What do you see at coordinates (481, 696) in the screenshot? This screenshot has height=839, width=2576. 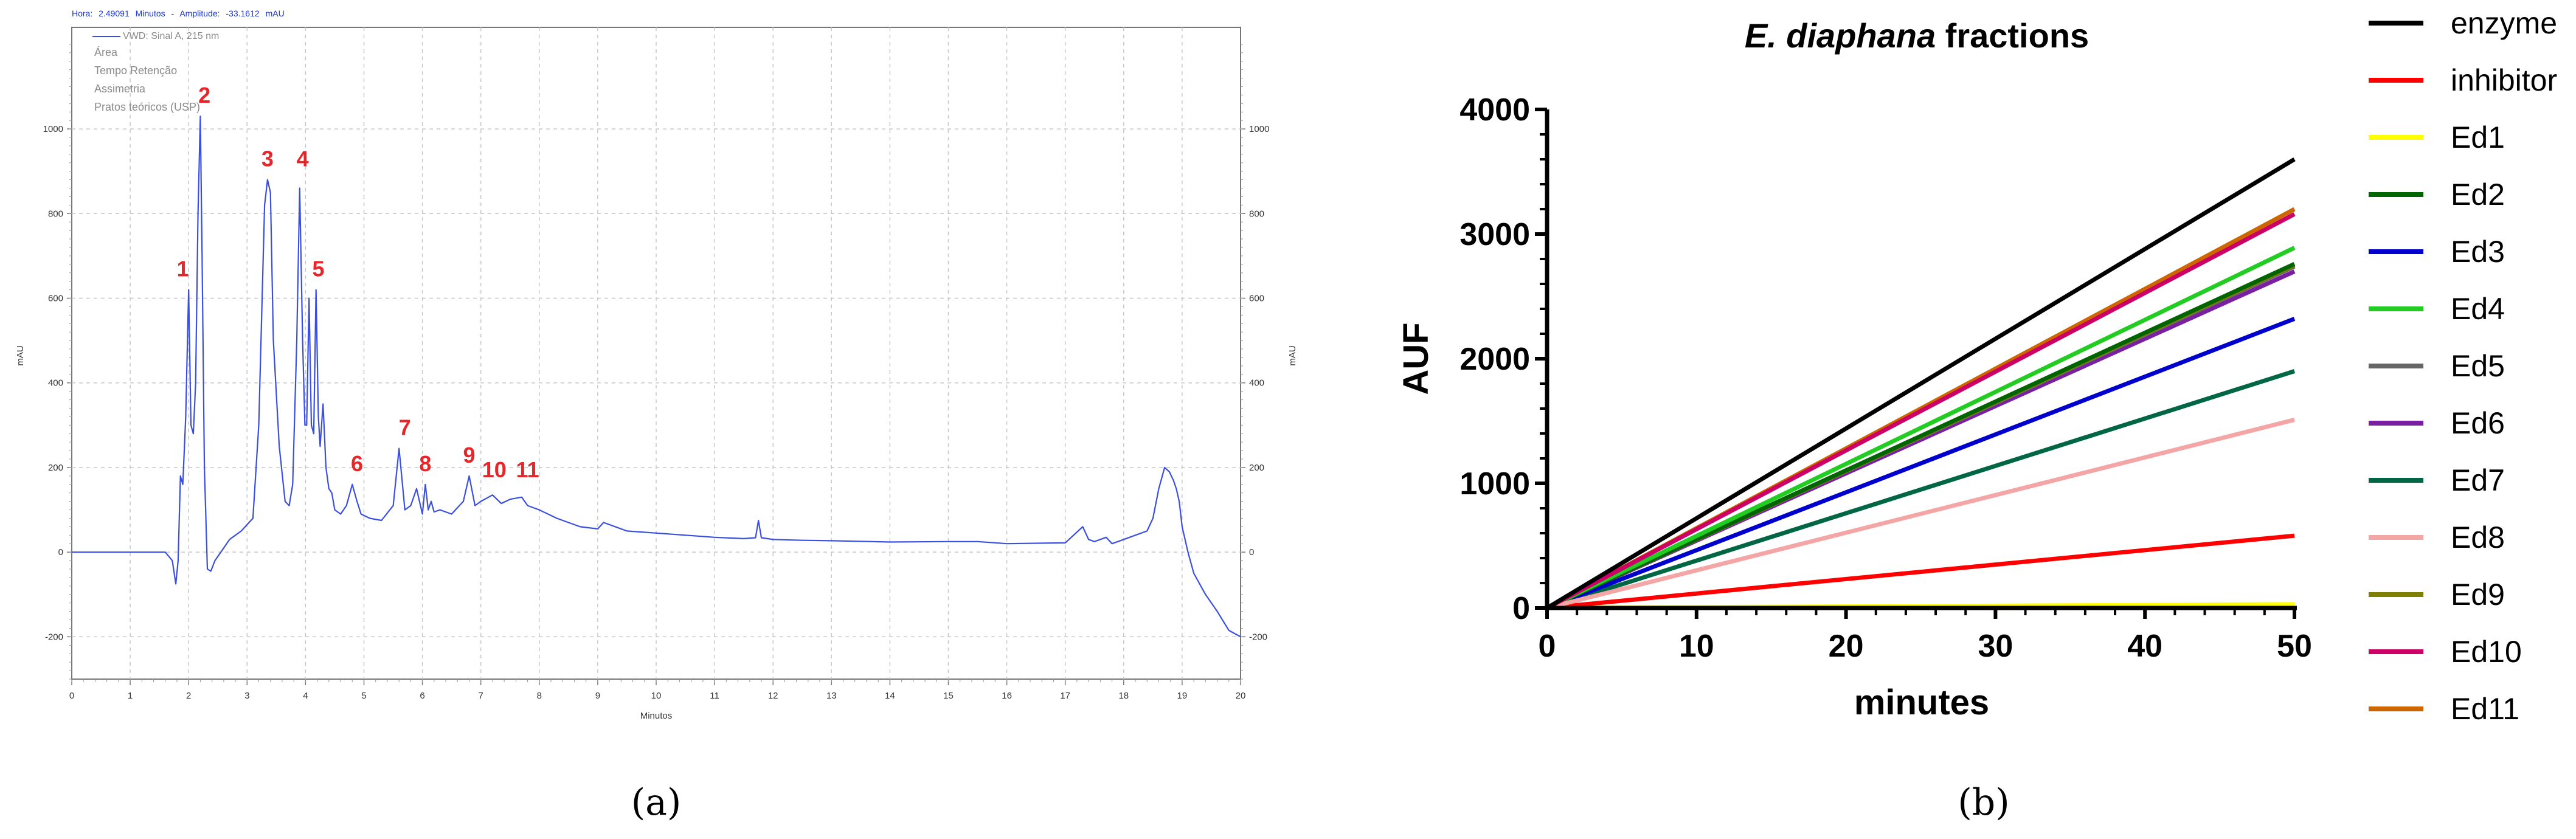 I see `x-tick-label: 7` at bounding box center [481, 696].